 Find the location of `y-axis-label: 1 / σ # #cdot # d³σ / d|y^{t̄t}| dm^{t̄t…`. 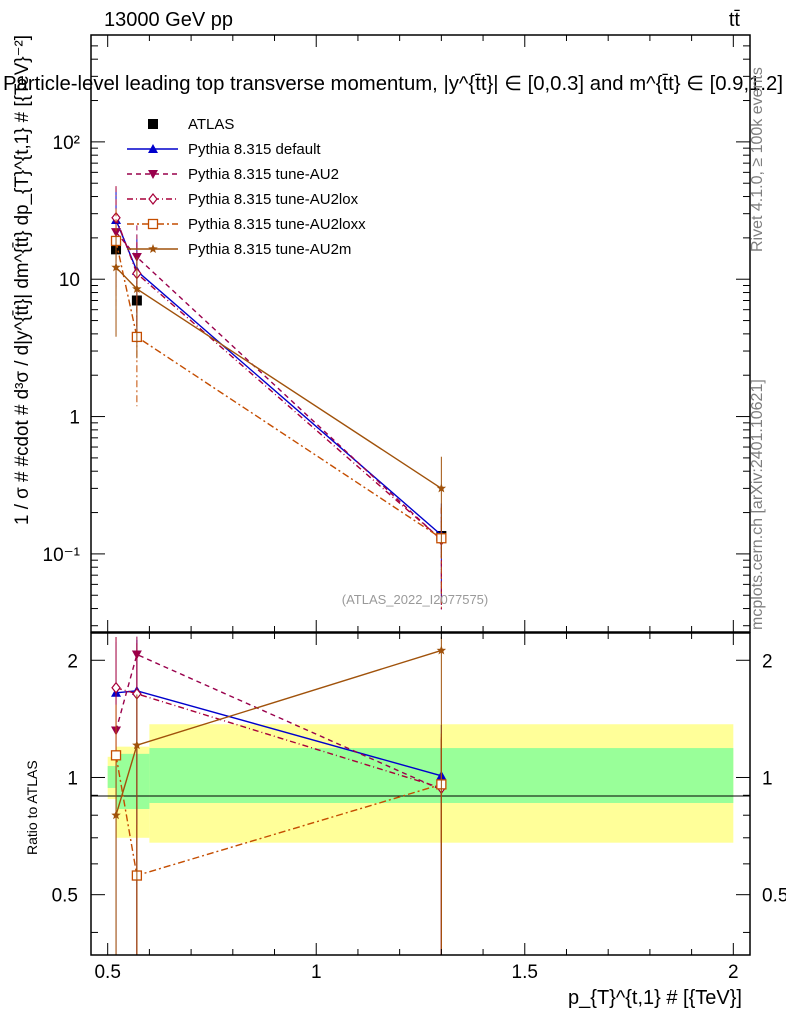

y-axis-label: 1 / σ # #cdot # d³σ / d|y^{t̄t}| dm^{t̄t… is located at coordinates (22, 280).